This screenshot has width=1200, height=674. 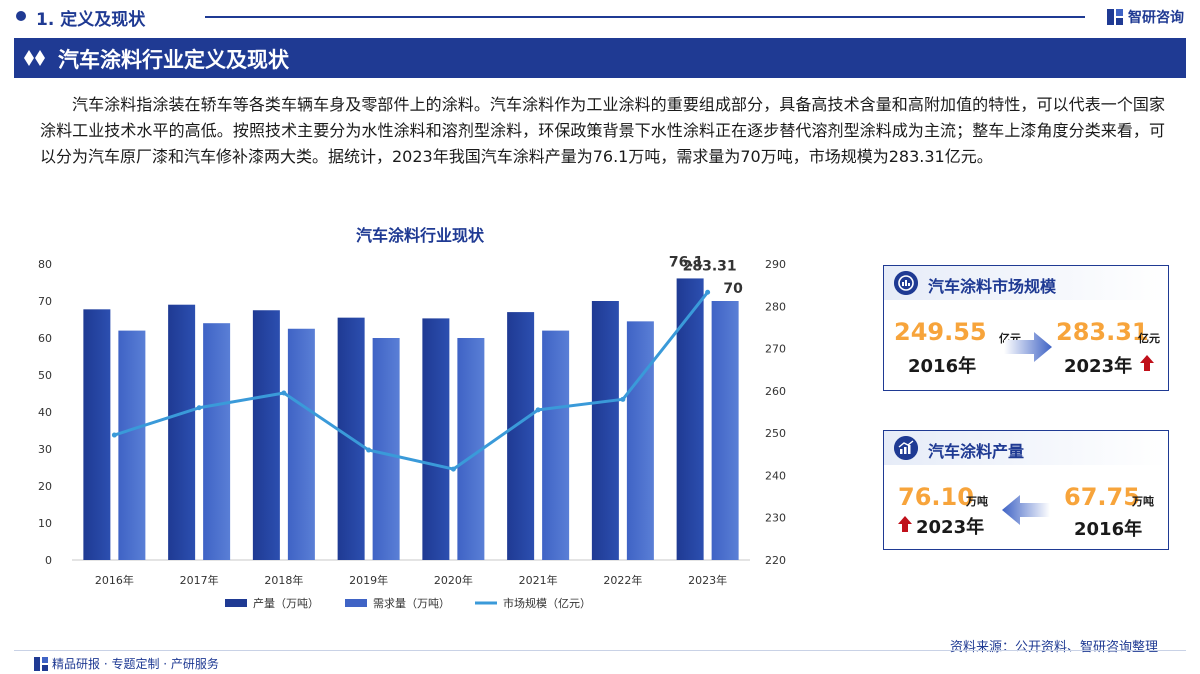 What do you see at coordinates (906, 283) in the screenshot?
I see `coin-chart-icon` at bounding box center [906, 283].